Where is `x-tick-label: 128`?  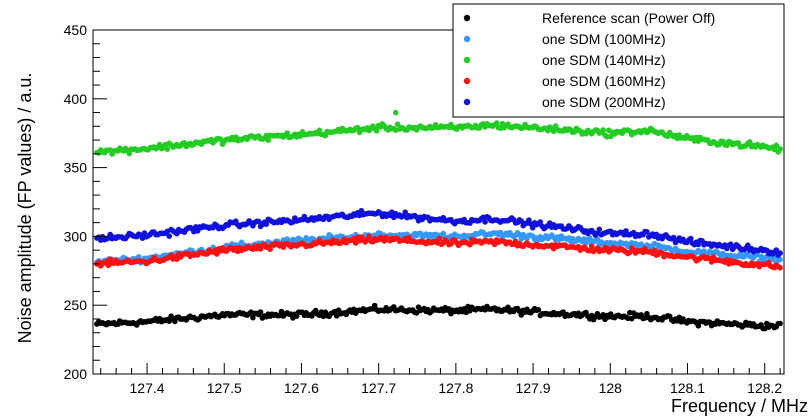
x-tick-label: 128 is located at coordinates (611, 388).